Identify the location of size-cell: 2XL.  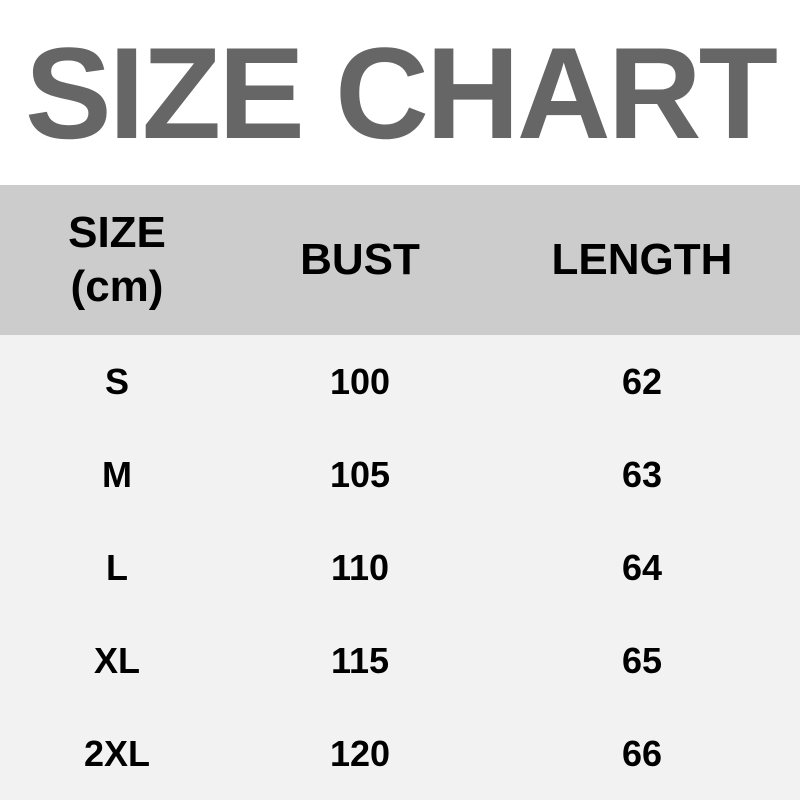
(117, 753).